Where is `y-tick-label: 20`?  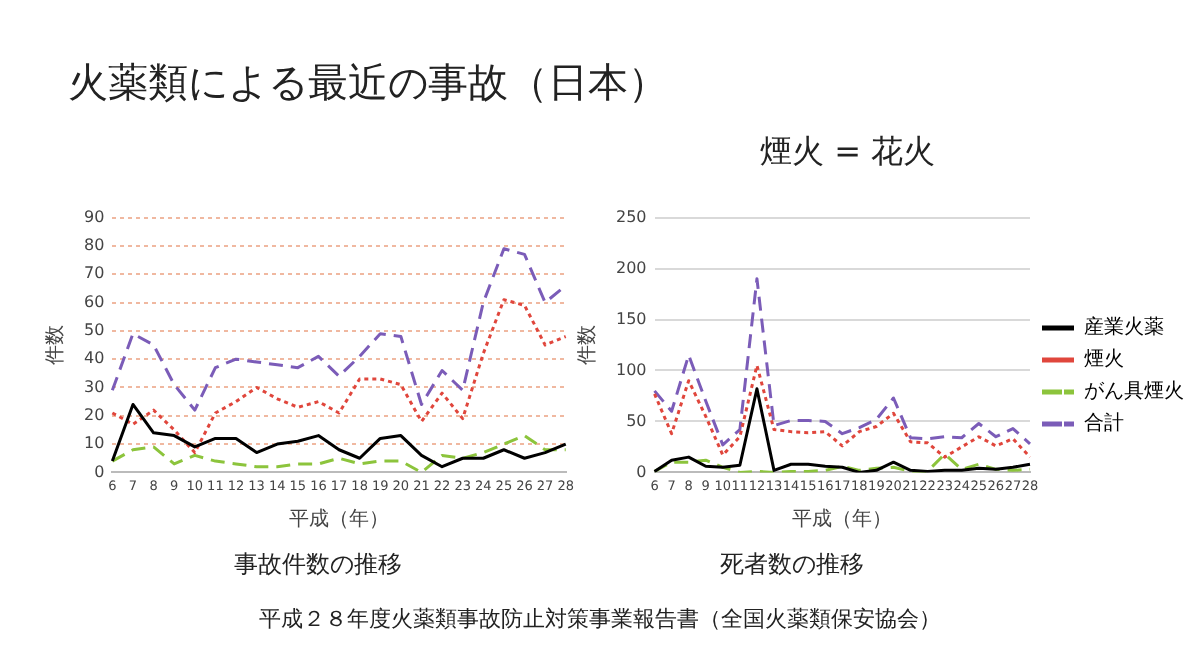
y-tick-label: 20 is located at coordinates (94, 414).